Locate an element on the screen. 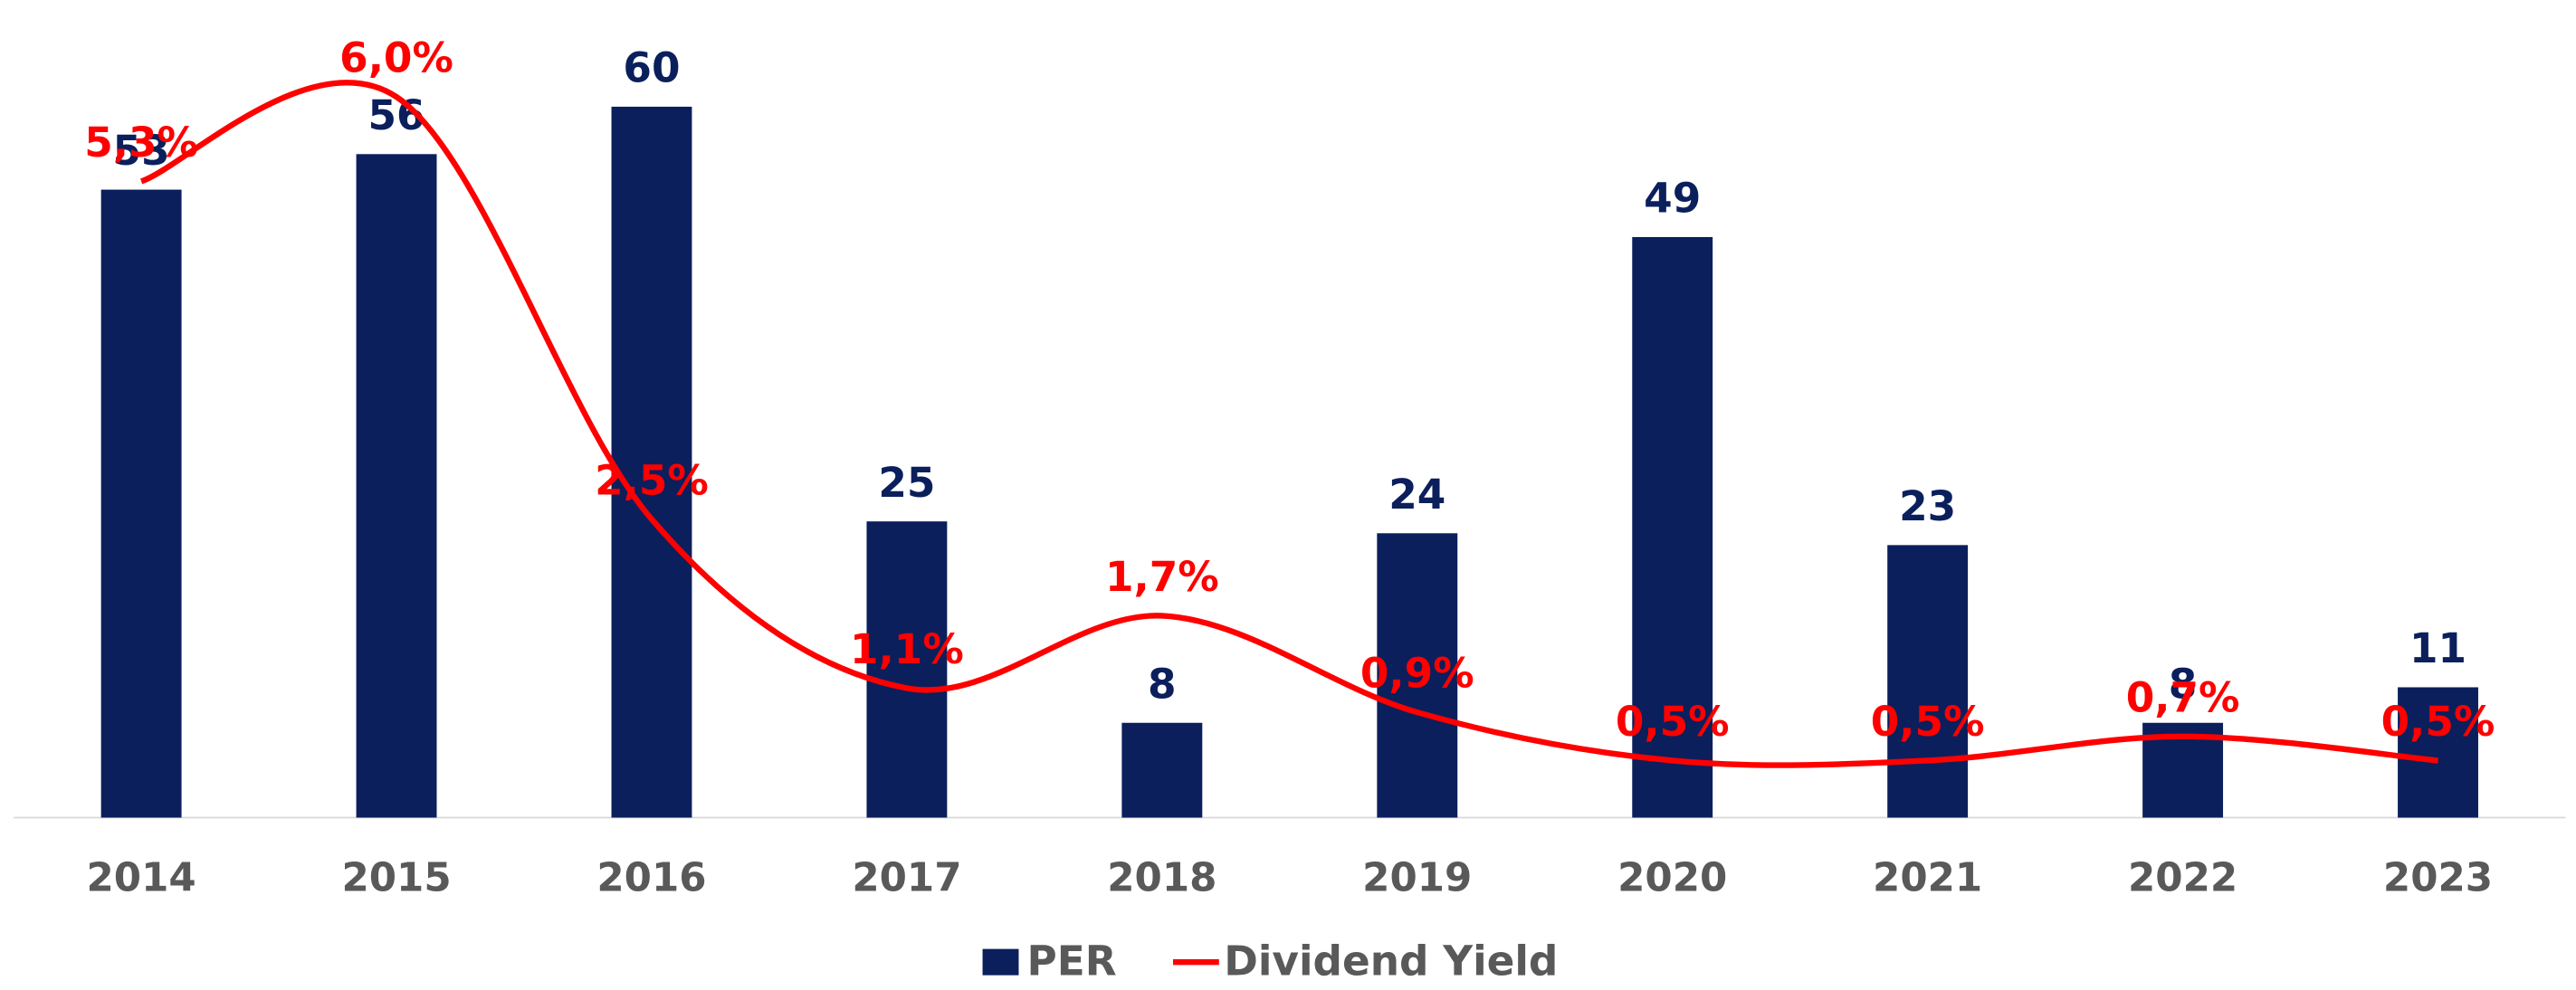 Image resolution: width=2576 pixels, height=990 pixels. bar-label: 60 is located at coordinates (652, 68).